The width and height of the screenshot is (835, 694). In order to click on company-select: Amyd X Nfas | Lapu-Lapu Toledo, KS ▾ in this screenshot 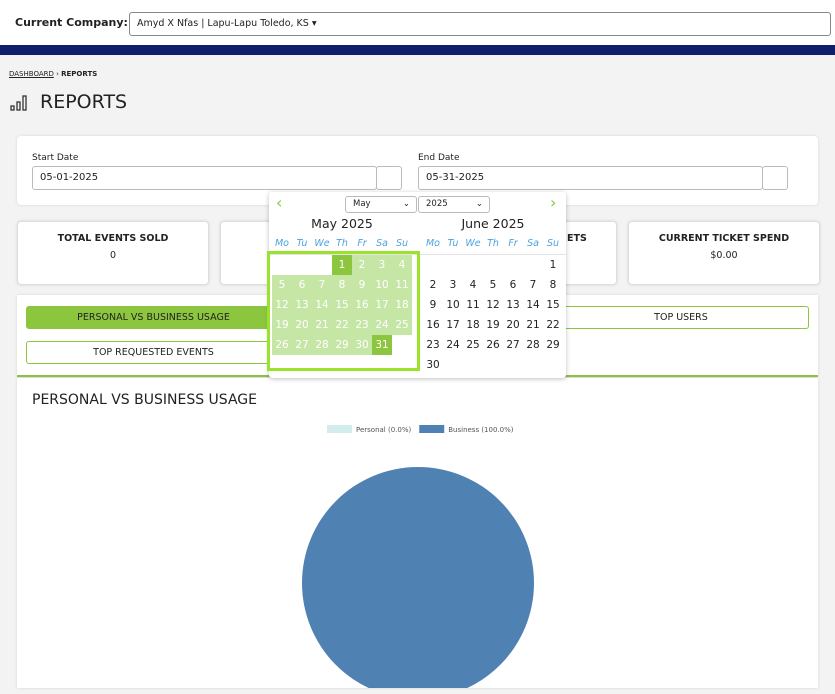, I will do `click(480, 24)`.